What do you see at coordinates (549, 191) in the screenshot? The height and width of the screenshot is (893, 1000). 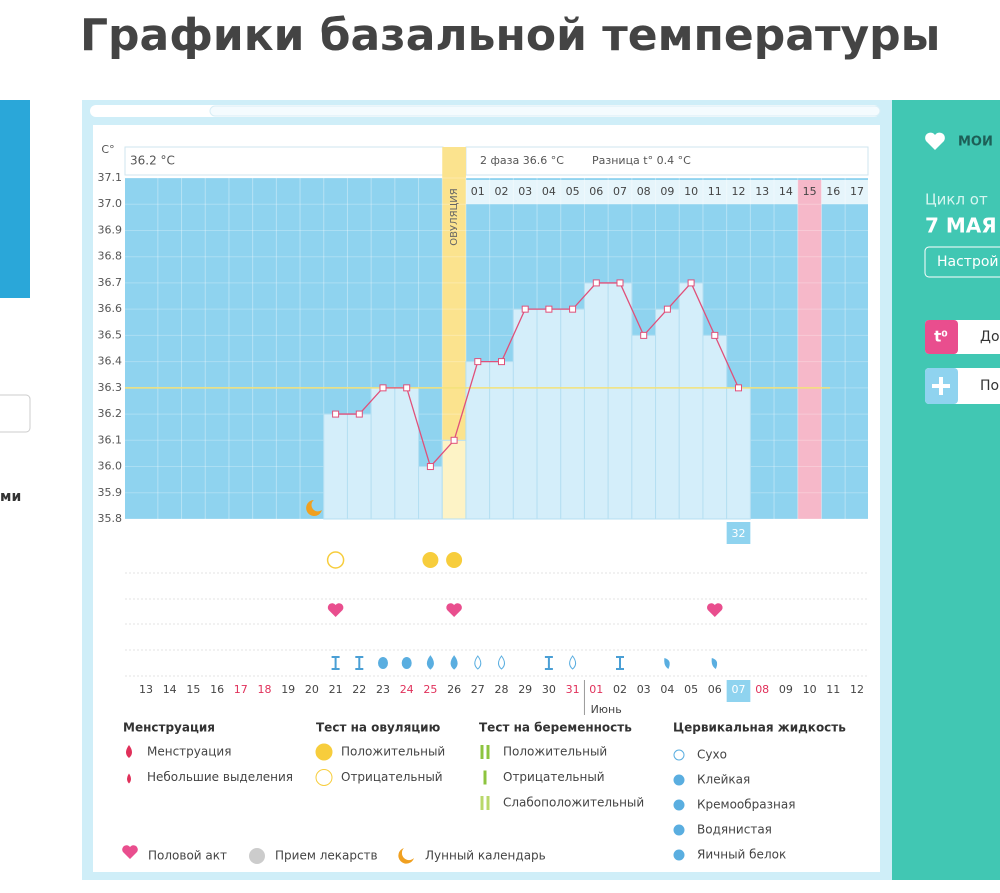 I see `phase2-day: 04` at bounding box center [549, 191].